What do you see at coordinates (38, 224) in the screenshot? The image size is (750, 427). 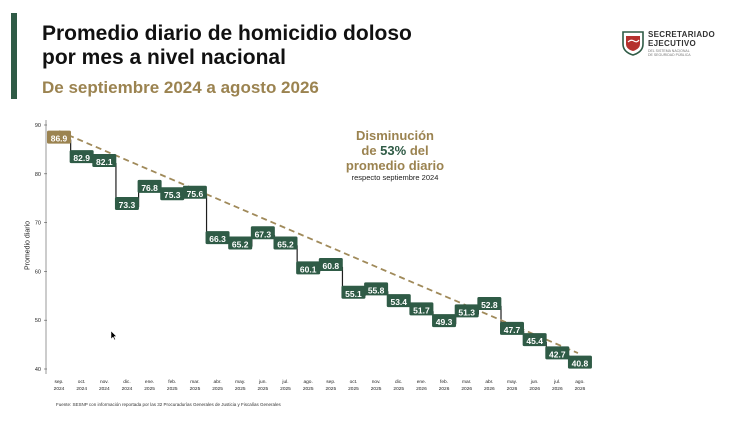 I see `y-tick-label: 70` at bounding box center [38, 224].